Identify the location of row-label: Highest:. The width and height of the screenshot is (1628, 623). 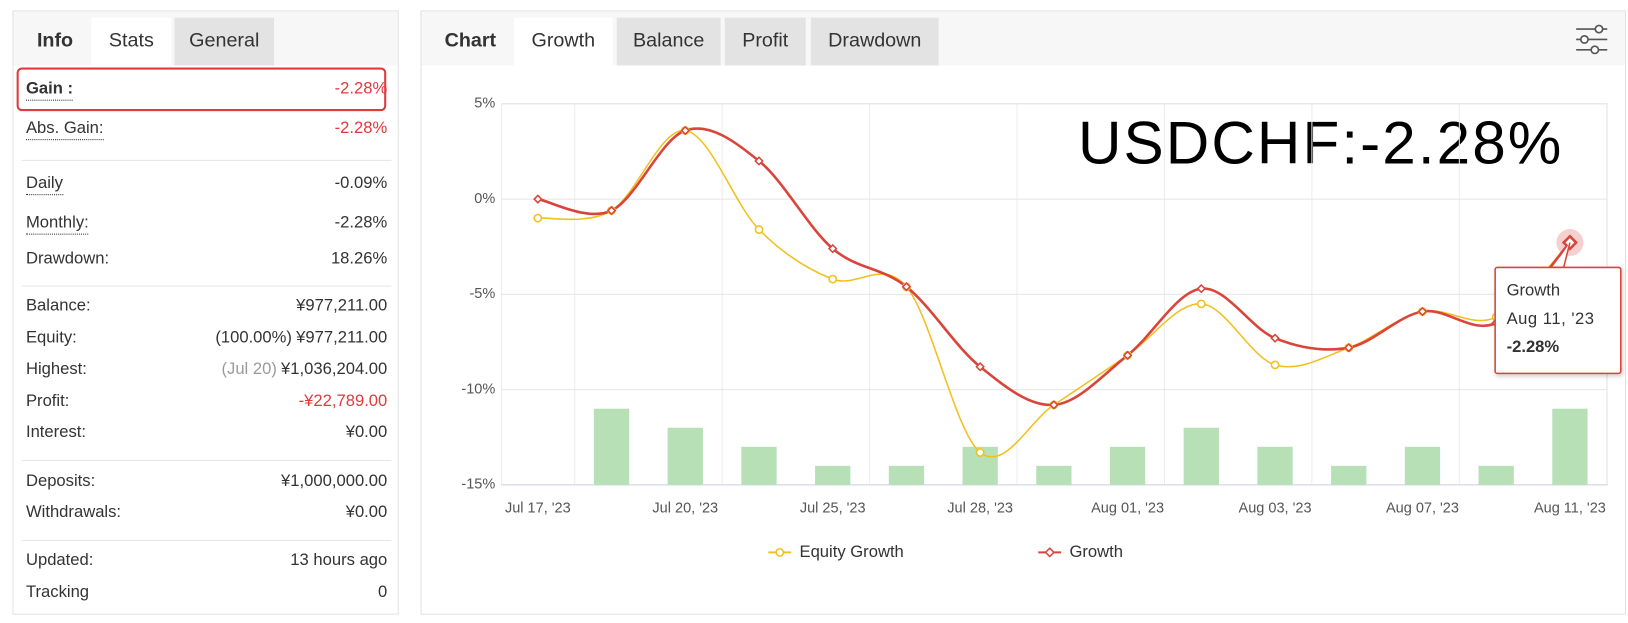
(56, 369).